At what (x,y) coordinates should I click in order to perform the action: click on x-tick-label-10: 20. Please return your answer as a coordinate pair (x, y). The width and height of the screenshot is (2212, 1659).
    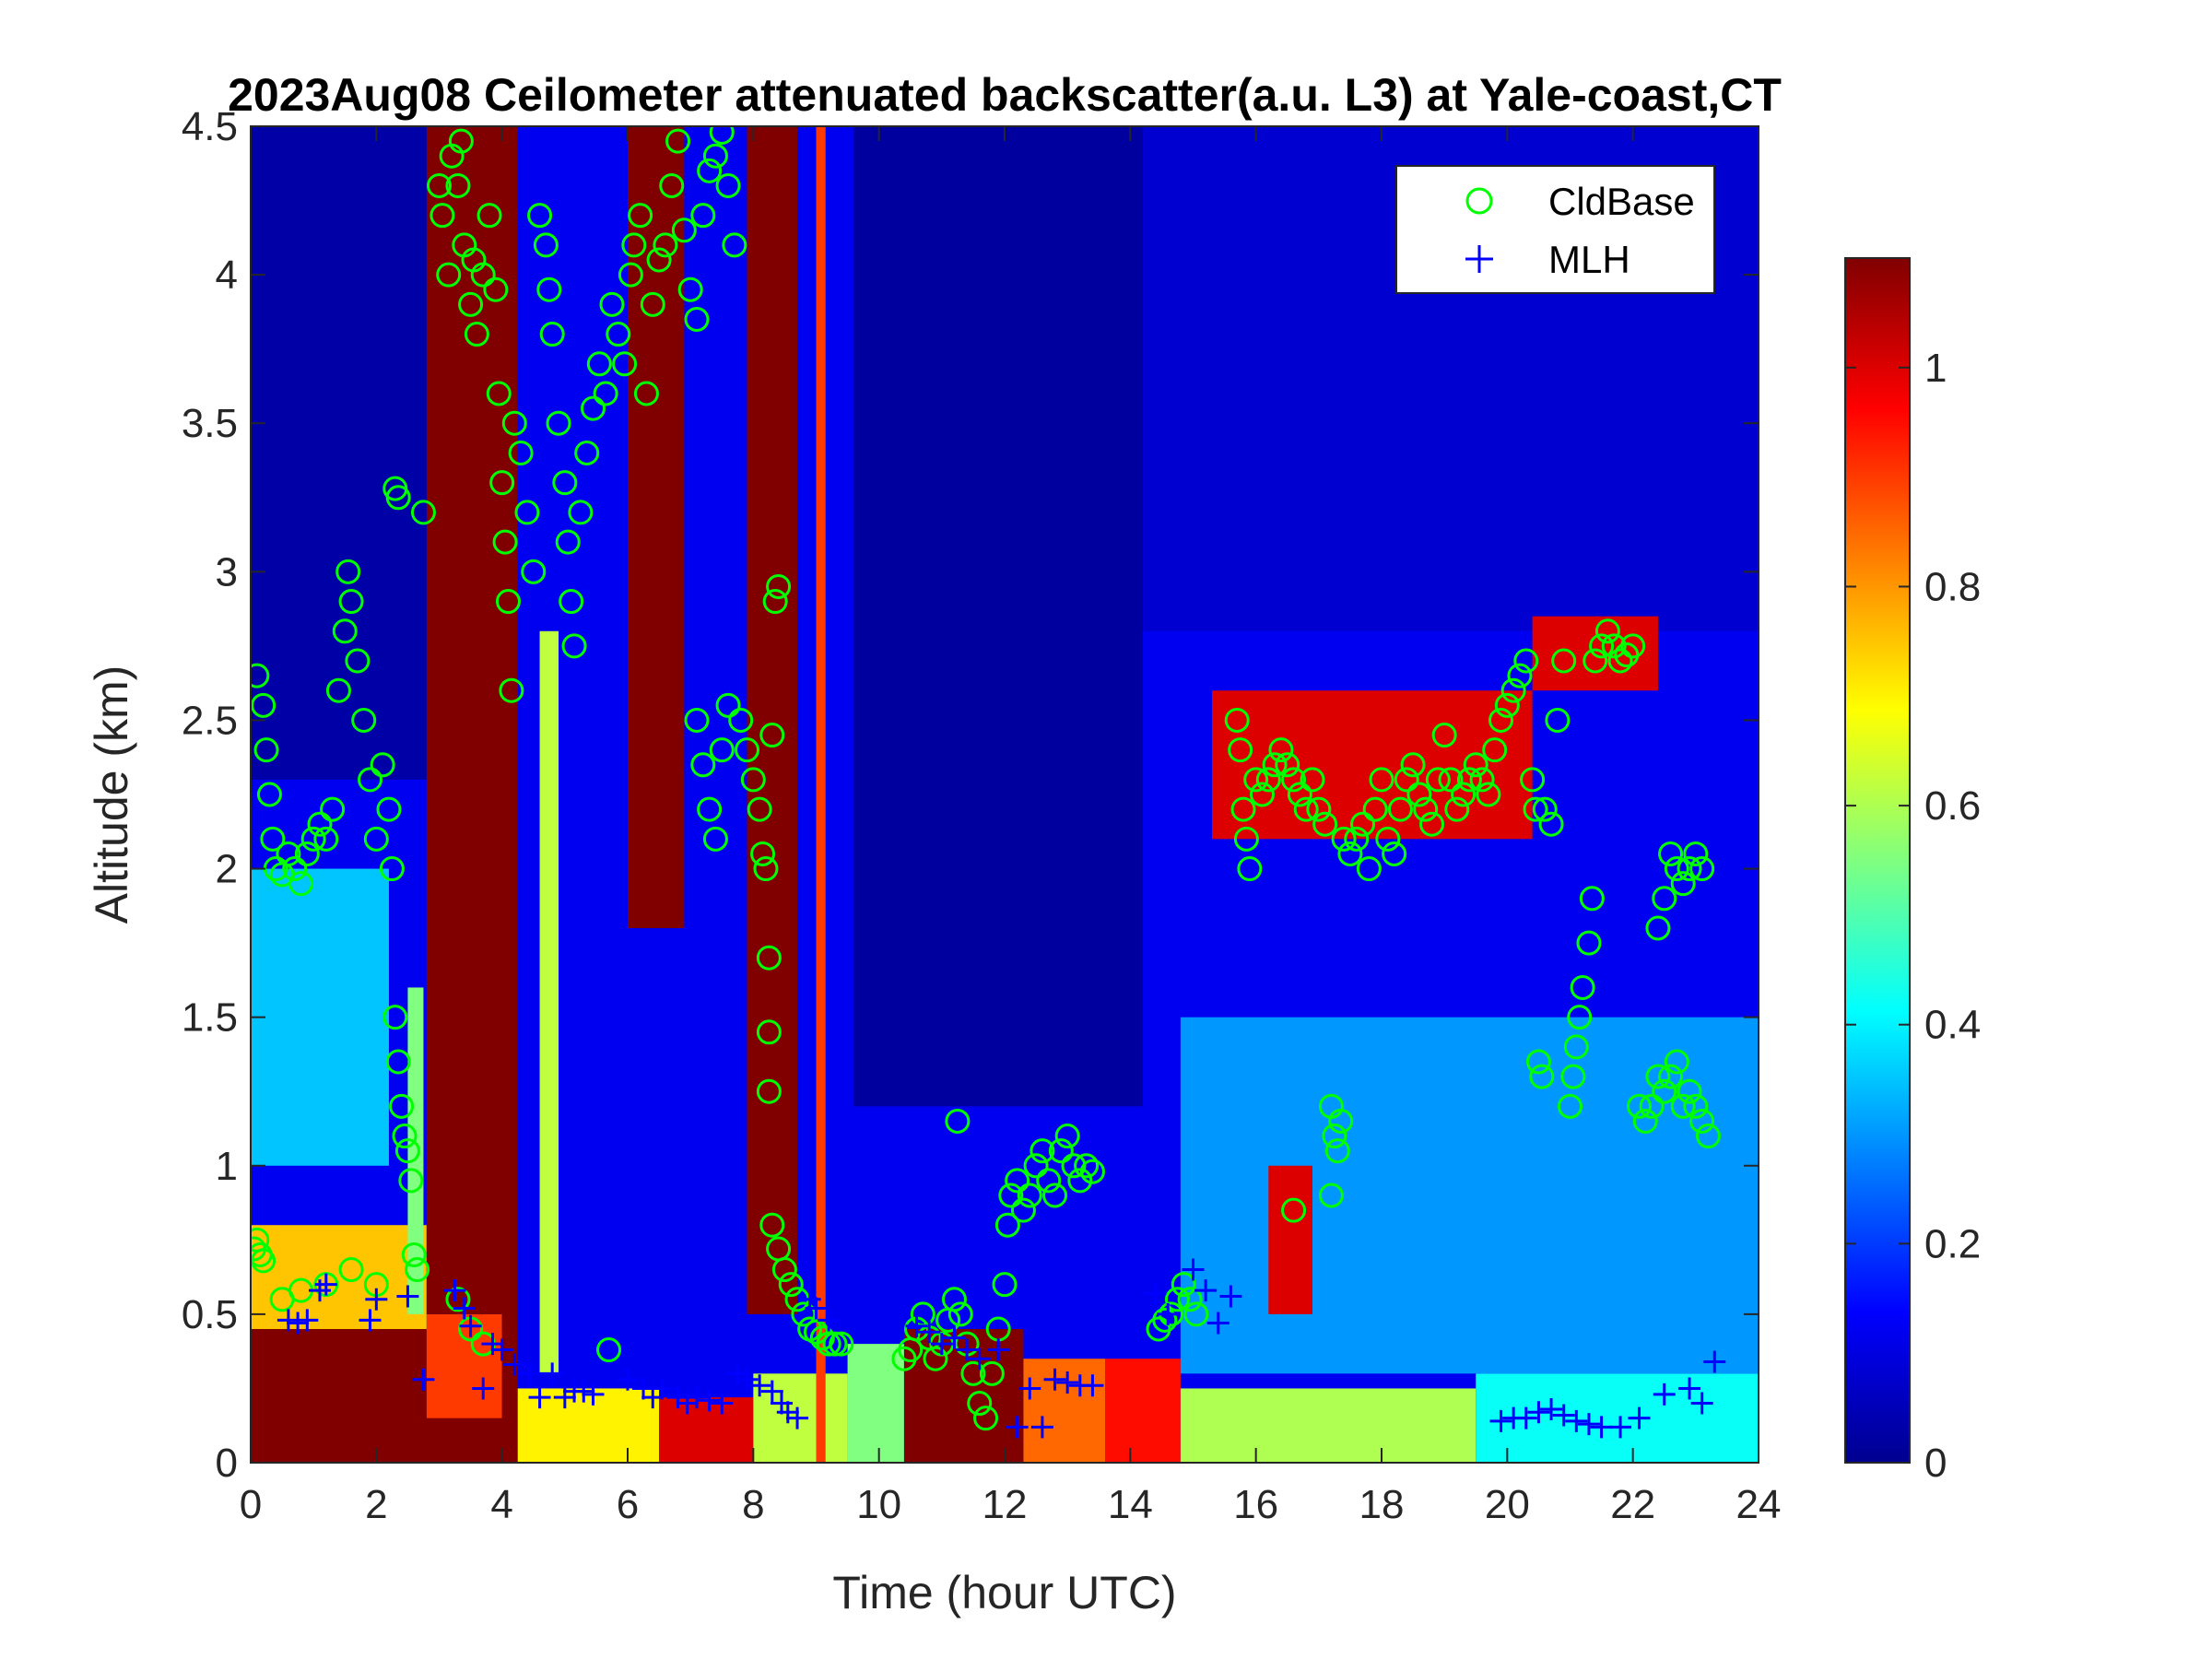
    Looking at the image, I should click on (1507, 1504).